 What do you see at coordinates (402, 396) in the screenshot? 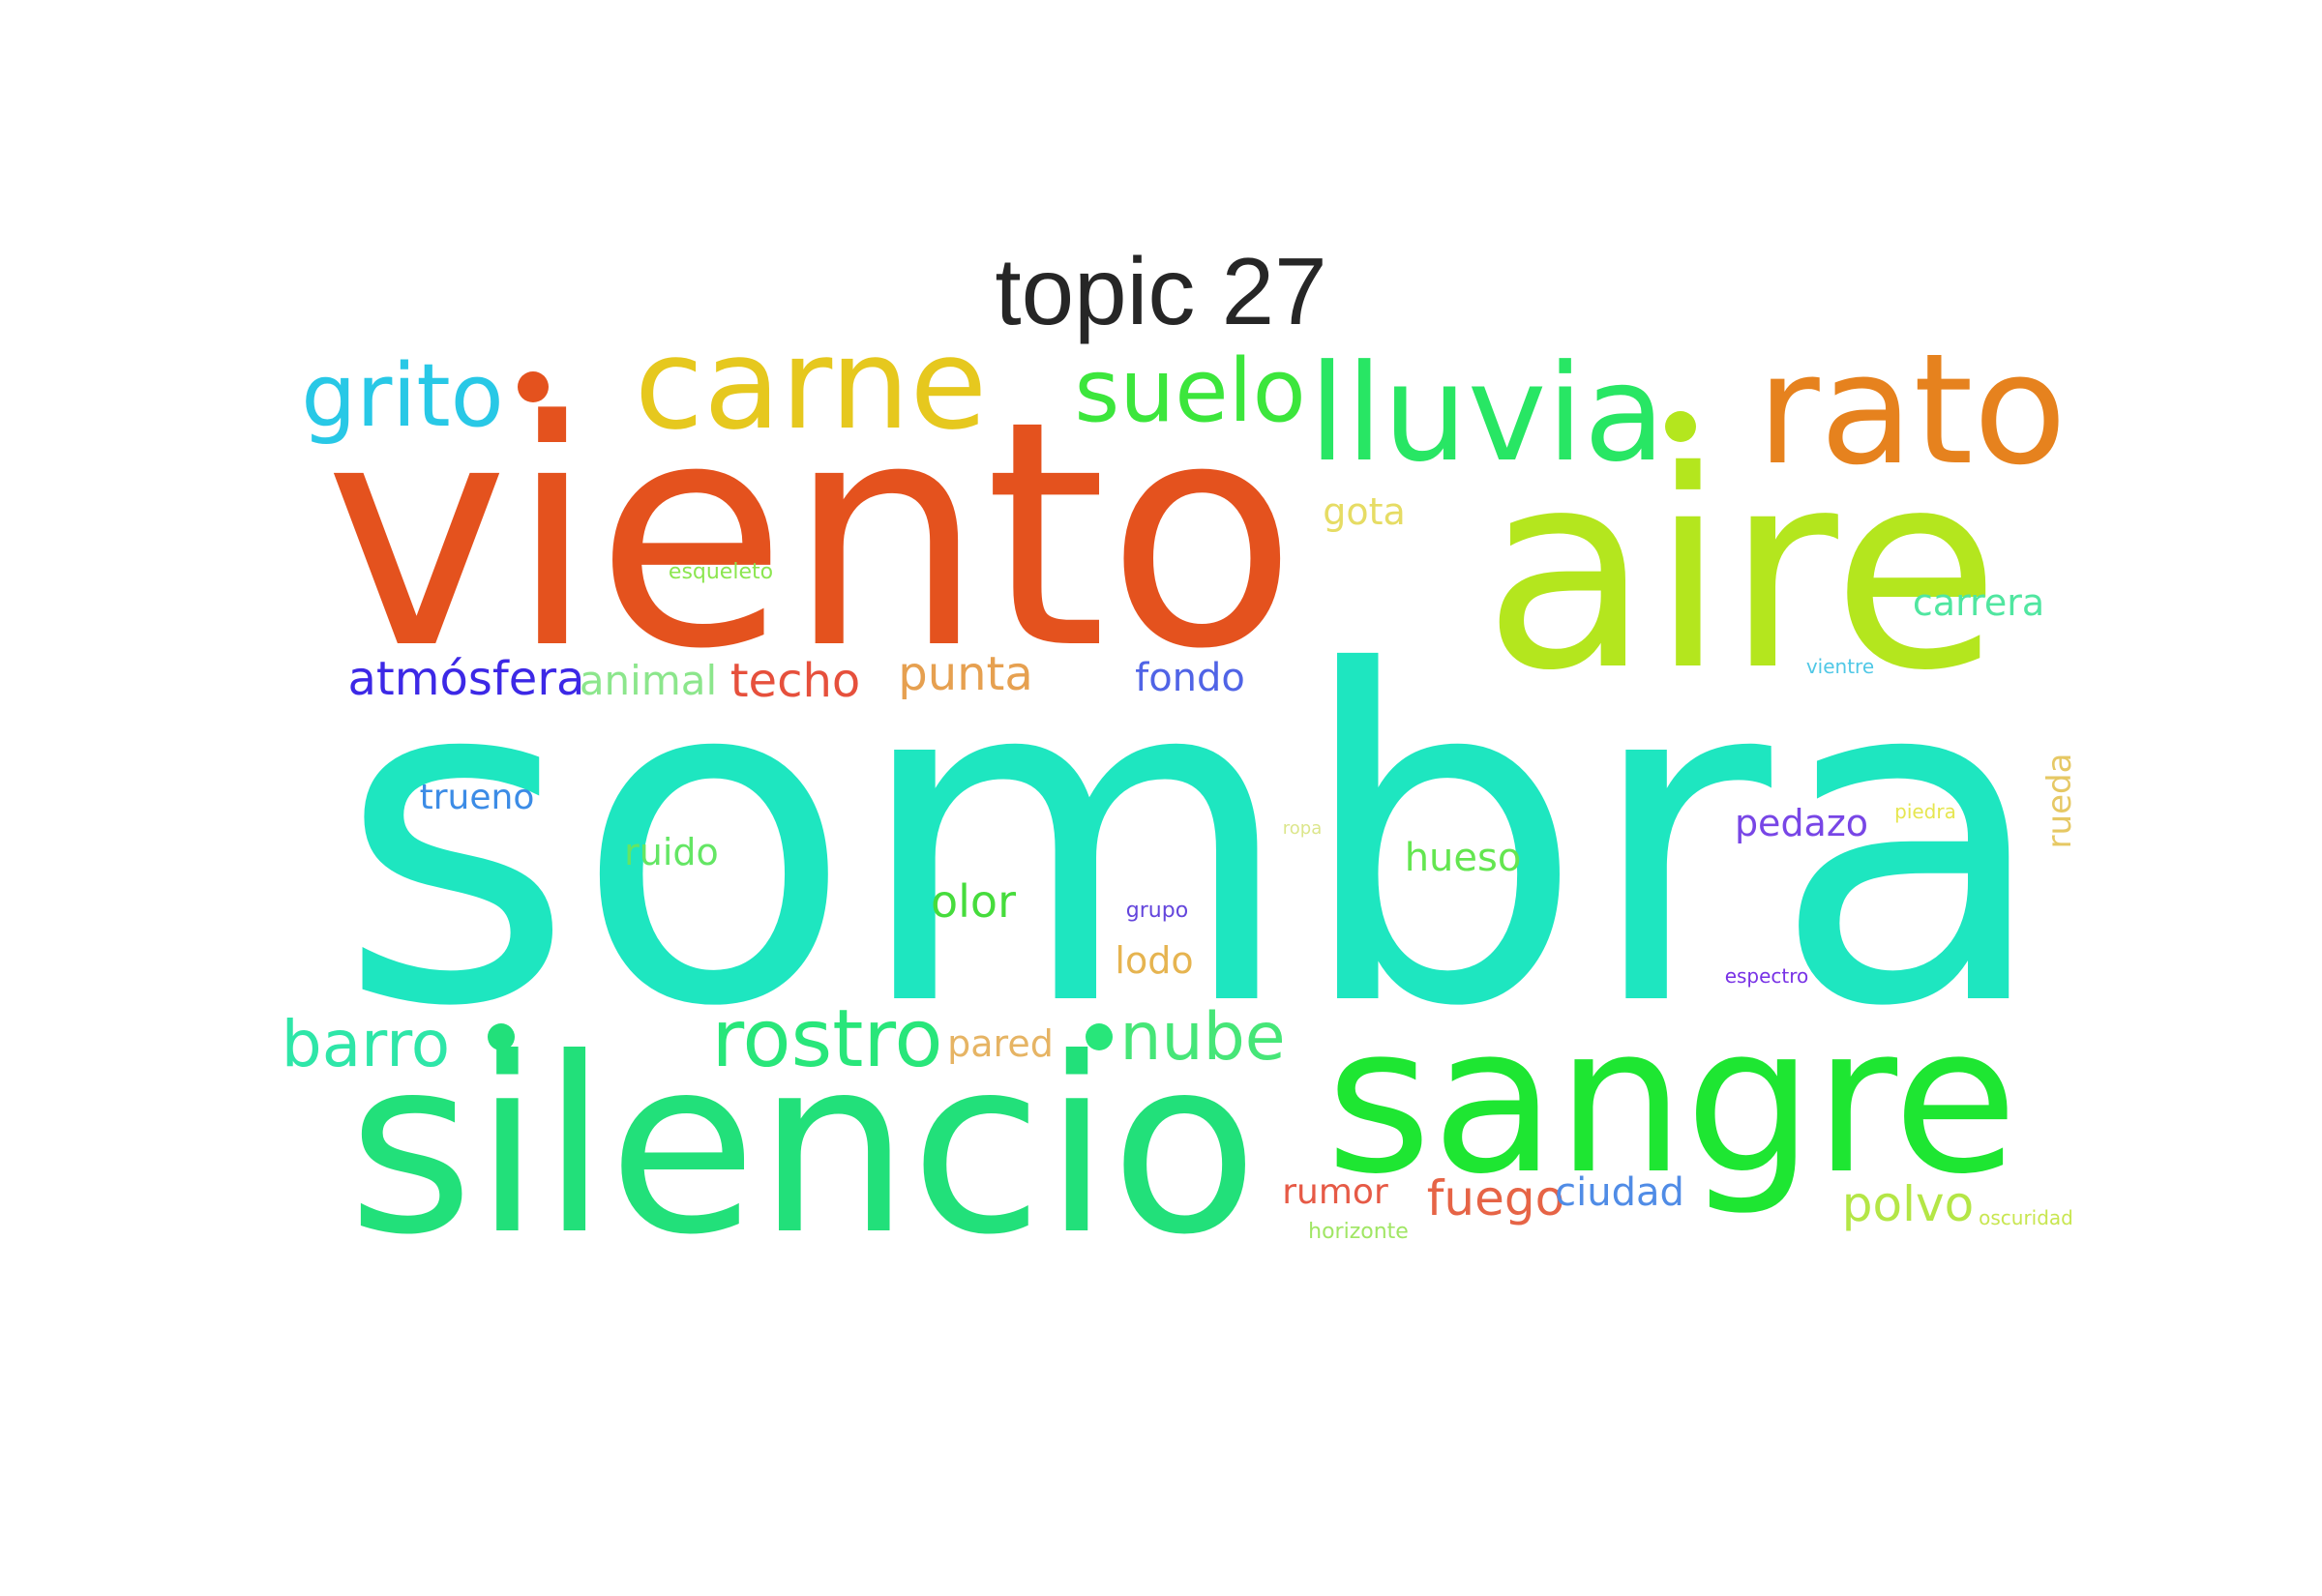
I see `word-grito: grito` at bounding box center [402, 396].